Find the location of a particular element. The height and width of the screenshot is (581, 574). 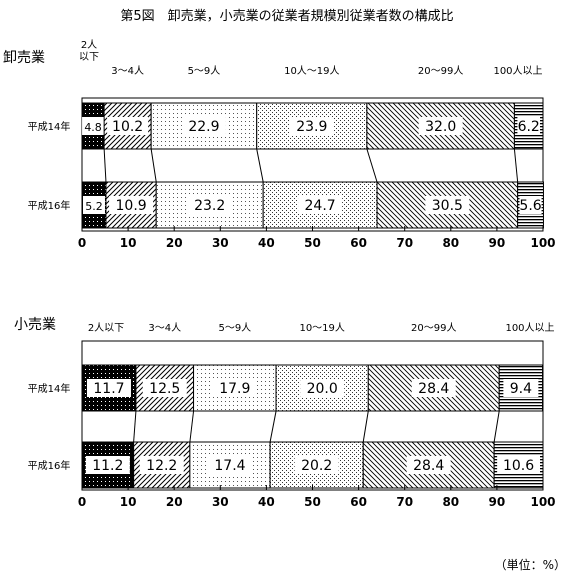

data-label: 10.2 is located at coordinates (127, 127).